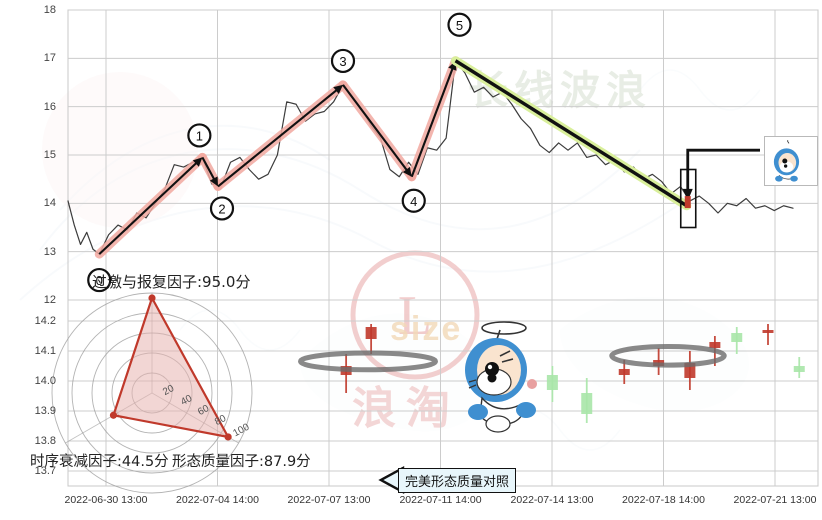 The width and height of the screenshot is (822, 520). What do you see at coordinates (552, 500) in the screenshot?
I see `x-tick-label: 2022-07-14 13:00` at bounding box center [552, 500].